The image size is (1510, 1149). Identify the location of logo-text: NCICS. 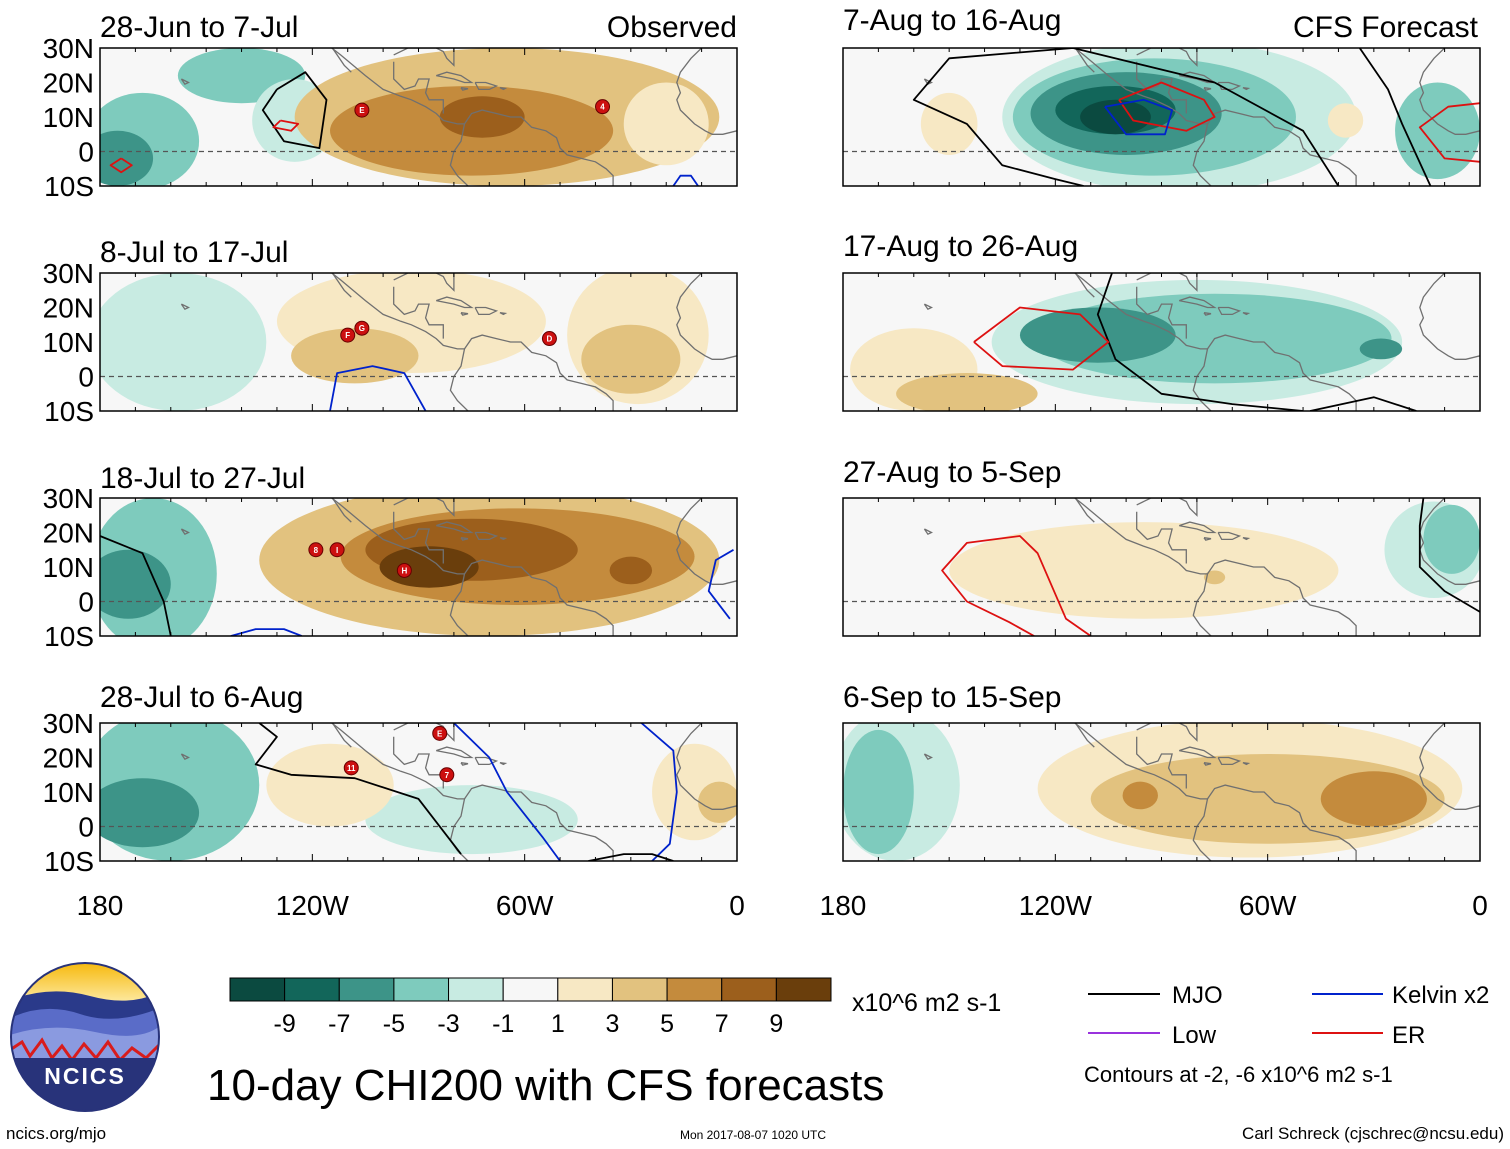
(85, 1076).